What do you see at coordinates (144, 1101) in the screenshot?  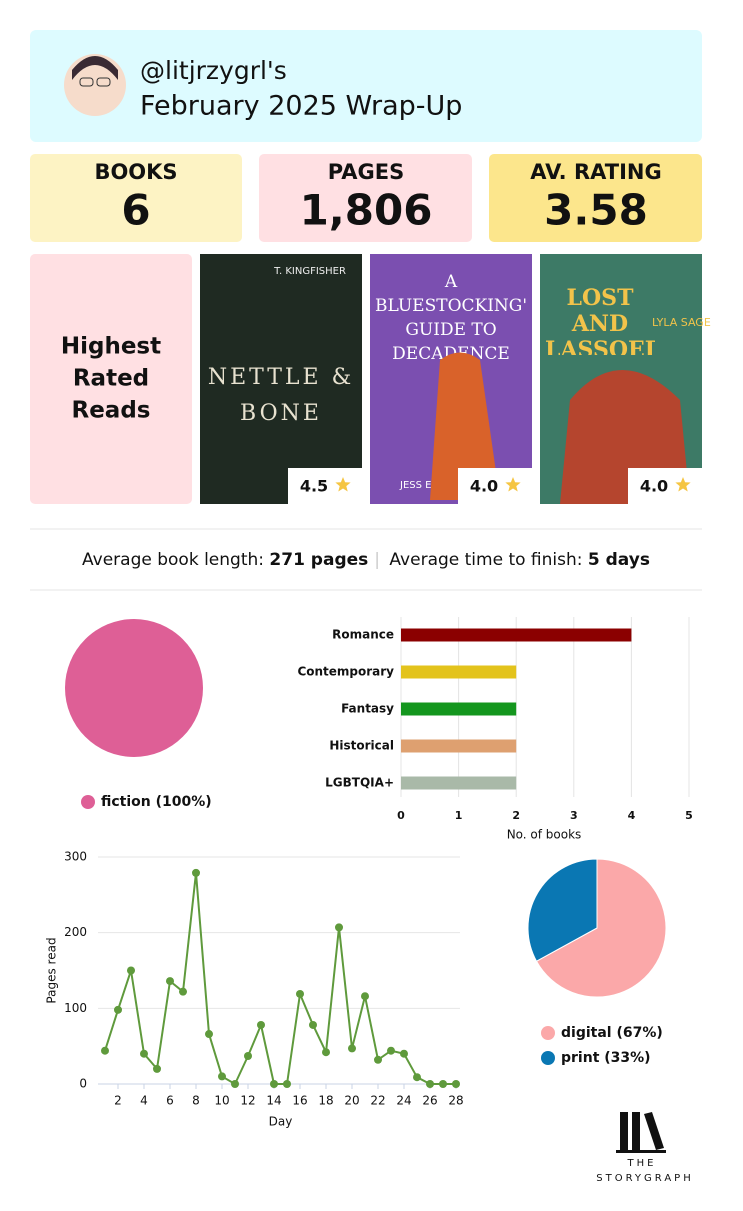 I see `x-tick-label: 4` at bounding box center [144, 1101].